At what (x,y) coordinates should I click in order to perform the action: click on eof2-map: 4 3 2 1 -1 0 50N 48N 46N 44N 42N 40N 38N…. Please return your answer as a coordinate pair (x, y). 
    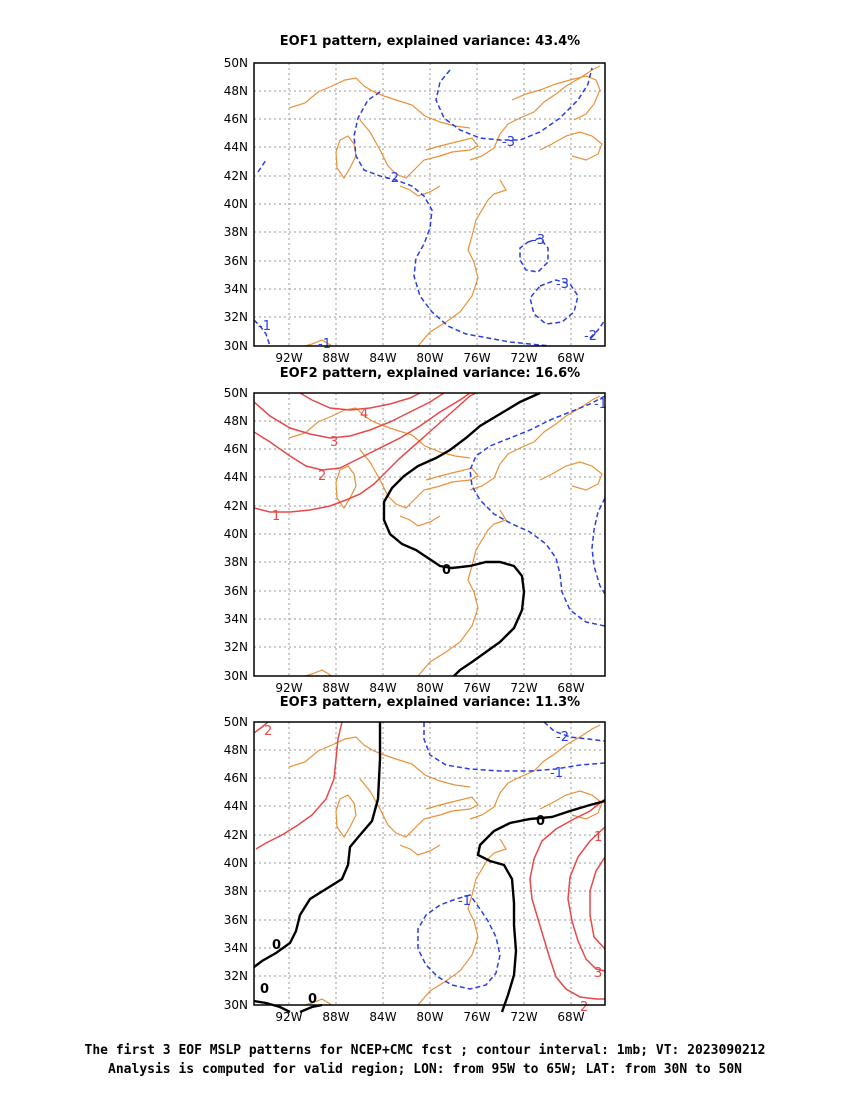
    Looking at the image, I should click on (415, 540).